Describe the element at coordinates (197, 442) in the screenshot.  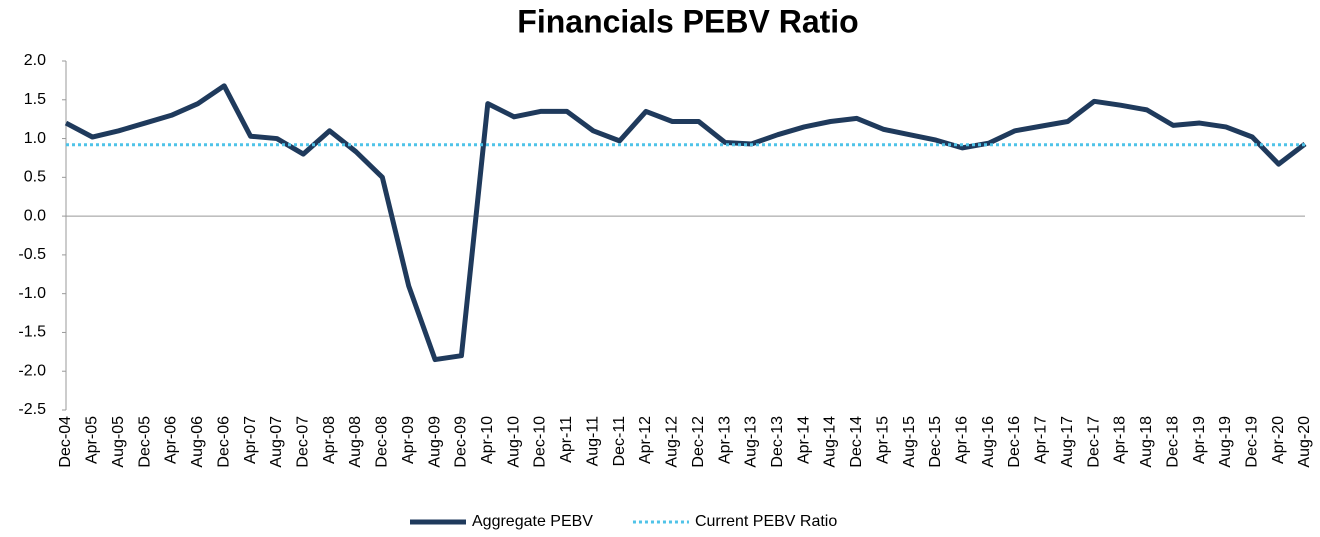
I see `x-tick-label: Aug-06` at that location.